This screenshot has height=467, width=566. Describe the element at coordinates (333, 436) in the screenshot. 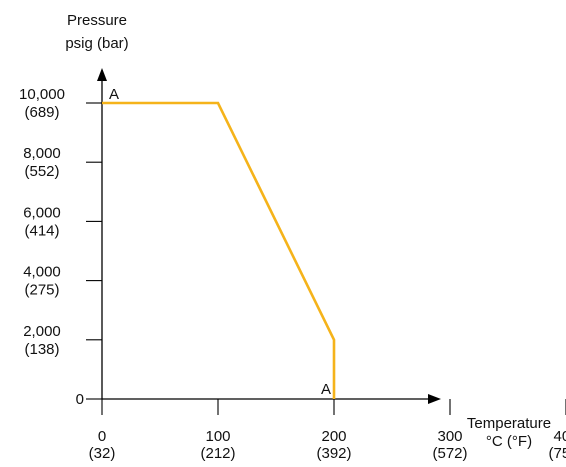

I see `x-tick-label: 200` at that location.